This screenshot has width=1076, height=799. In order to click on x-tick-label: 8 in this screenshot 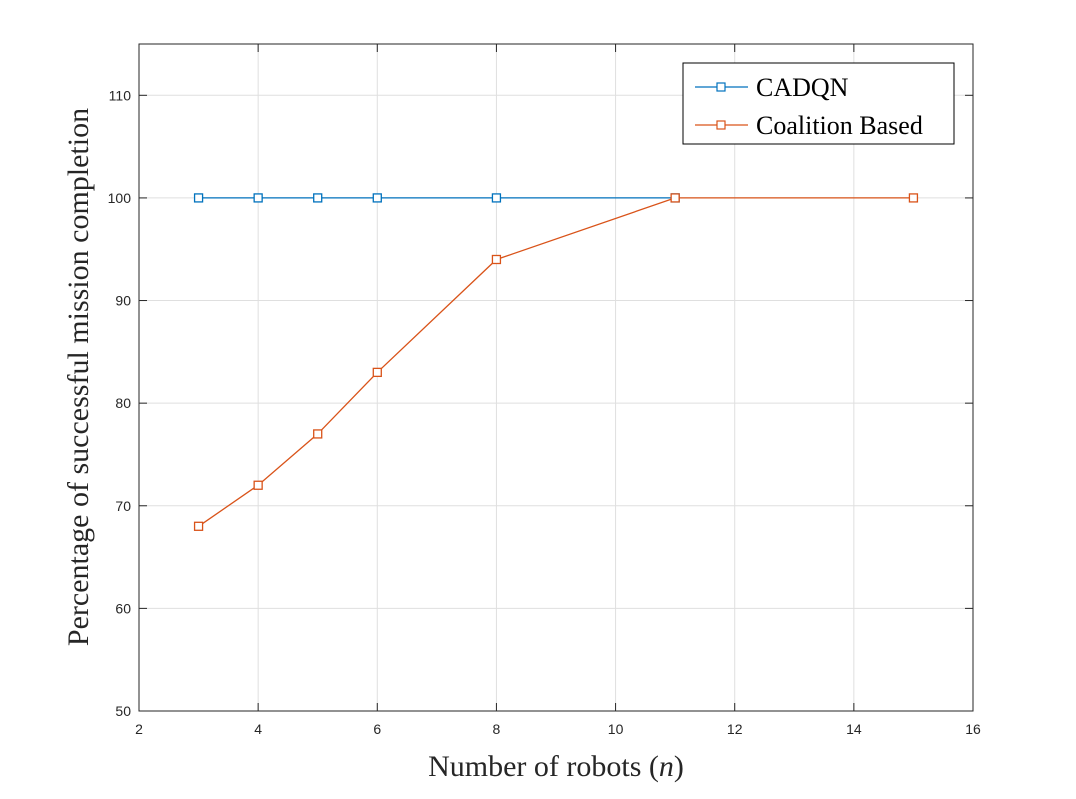, I will do `click(497, 729)`.